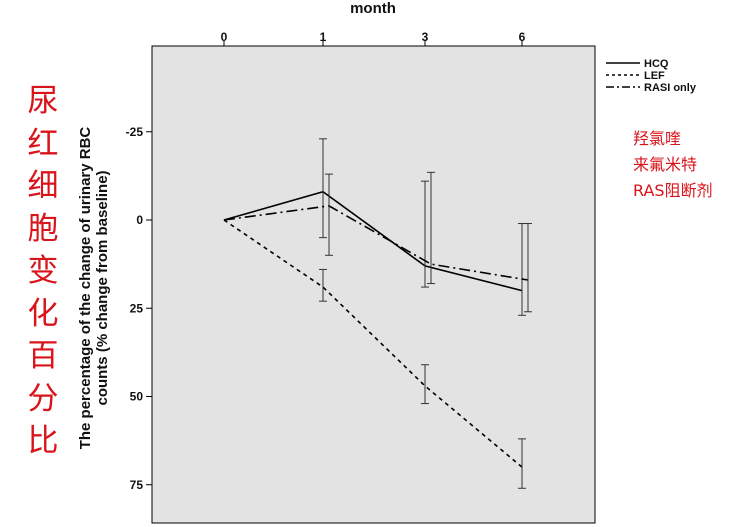  Describe the element at coordinates (43, 228) in the screenshot. I see `annotation-char: 胞` at that location.